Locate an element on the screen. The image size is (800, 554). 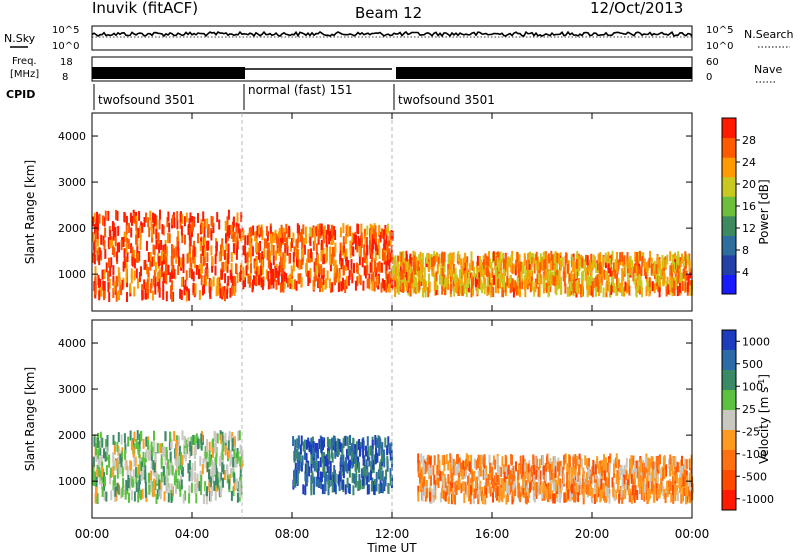
x-tick-label: 00:00 is located at coordinates (692, 534).